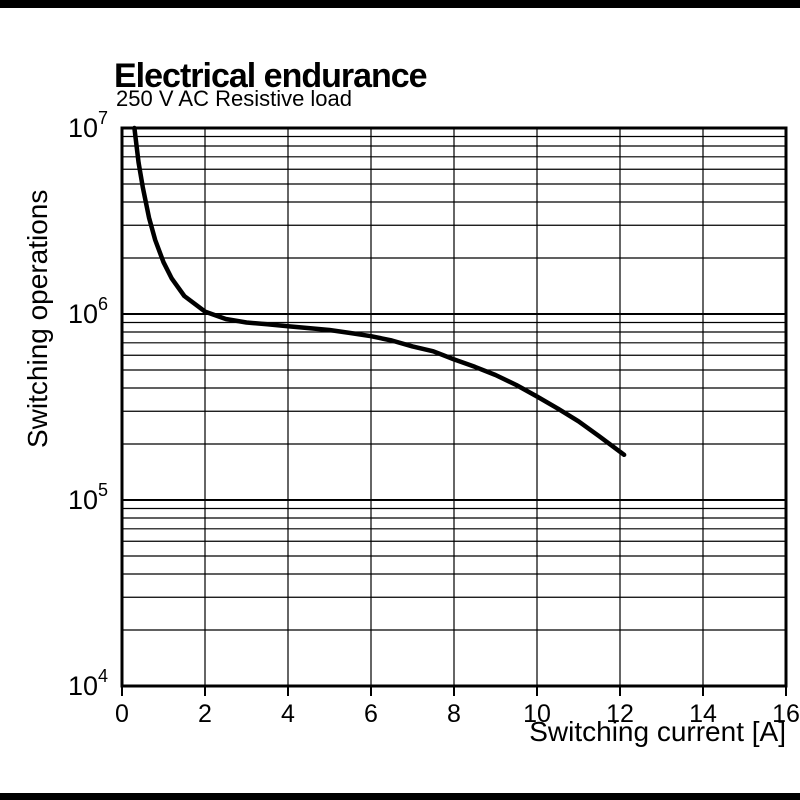 This screenshot has width=800, height=800. I want to click on x-tick-label: 14, so click(703, 714).